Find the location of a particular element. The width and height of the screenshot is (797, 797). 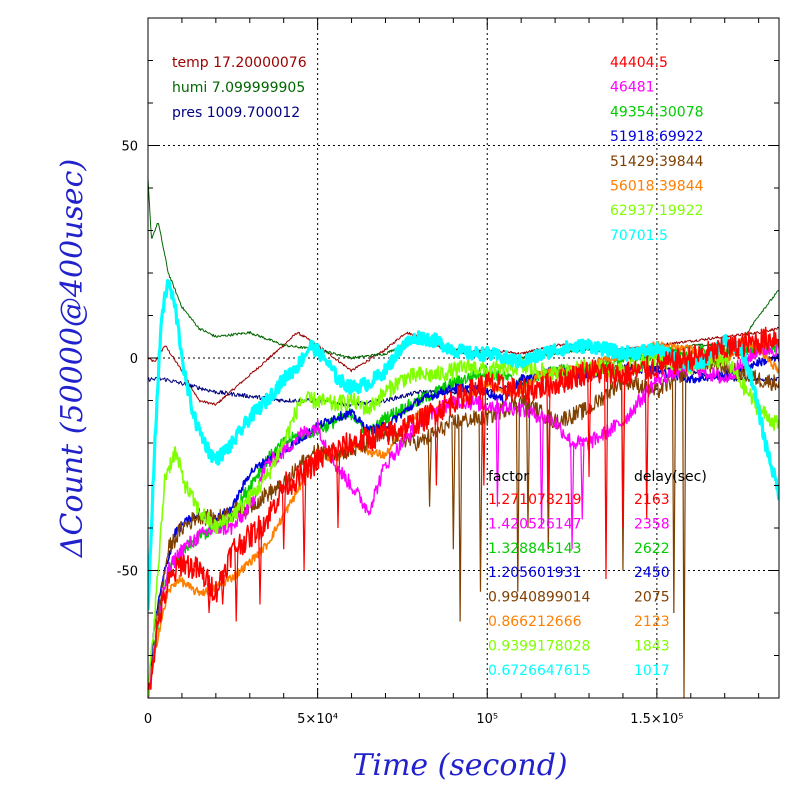

series-name: 51918.69922 is located at coordinates (657, 137).